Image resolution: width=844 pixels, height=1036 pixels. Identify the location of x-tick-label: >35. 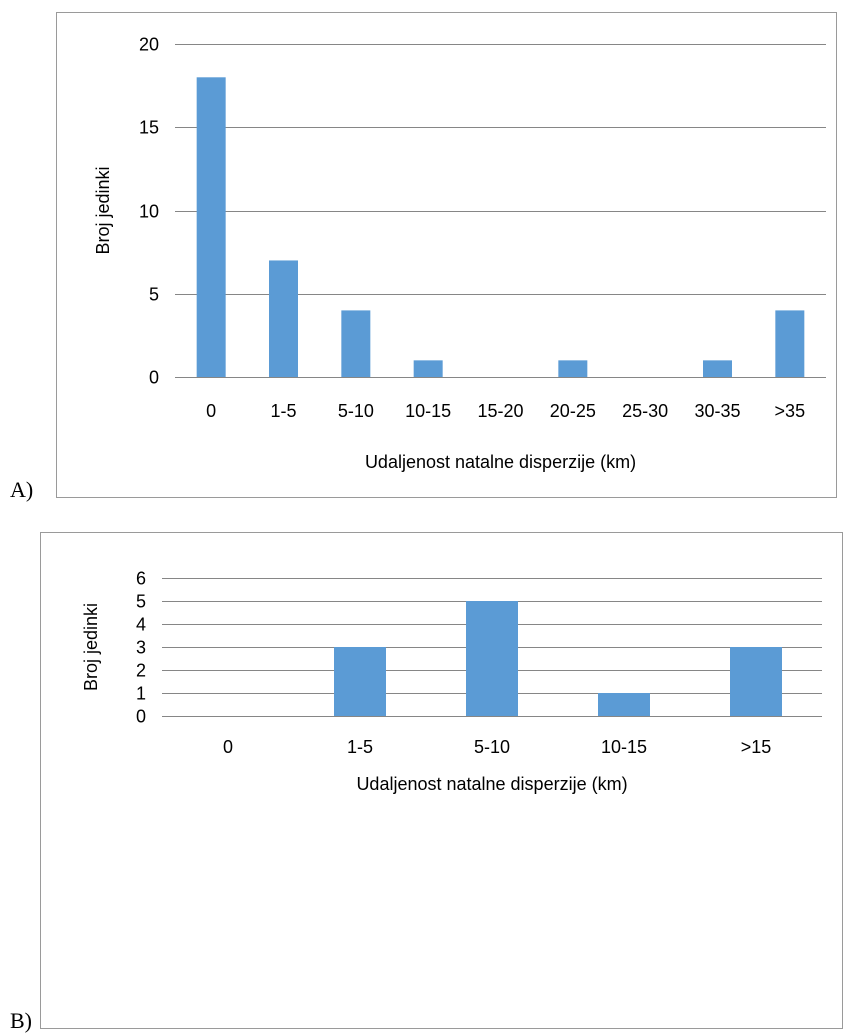
(790, 411).